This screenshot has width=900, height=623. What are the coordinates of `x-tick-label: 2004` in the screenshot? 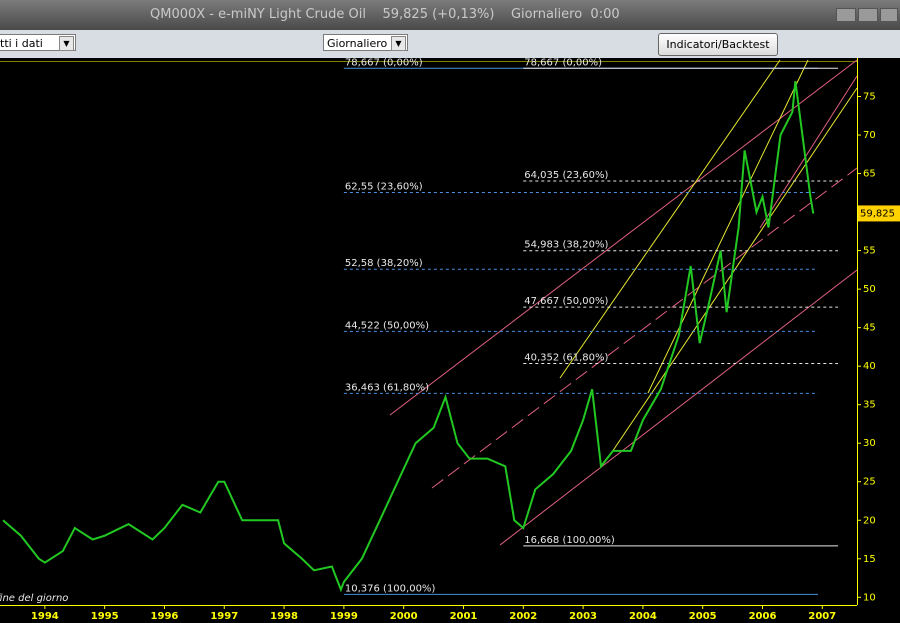 It's located at (643, 616).